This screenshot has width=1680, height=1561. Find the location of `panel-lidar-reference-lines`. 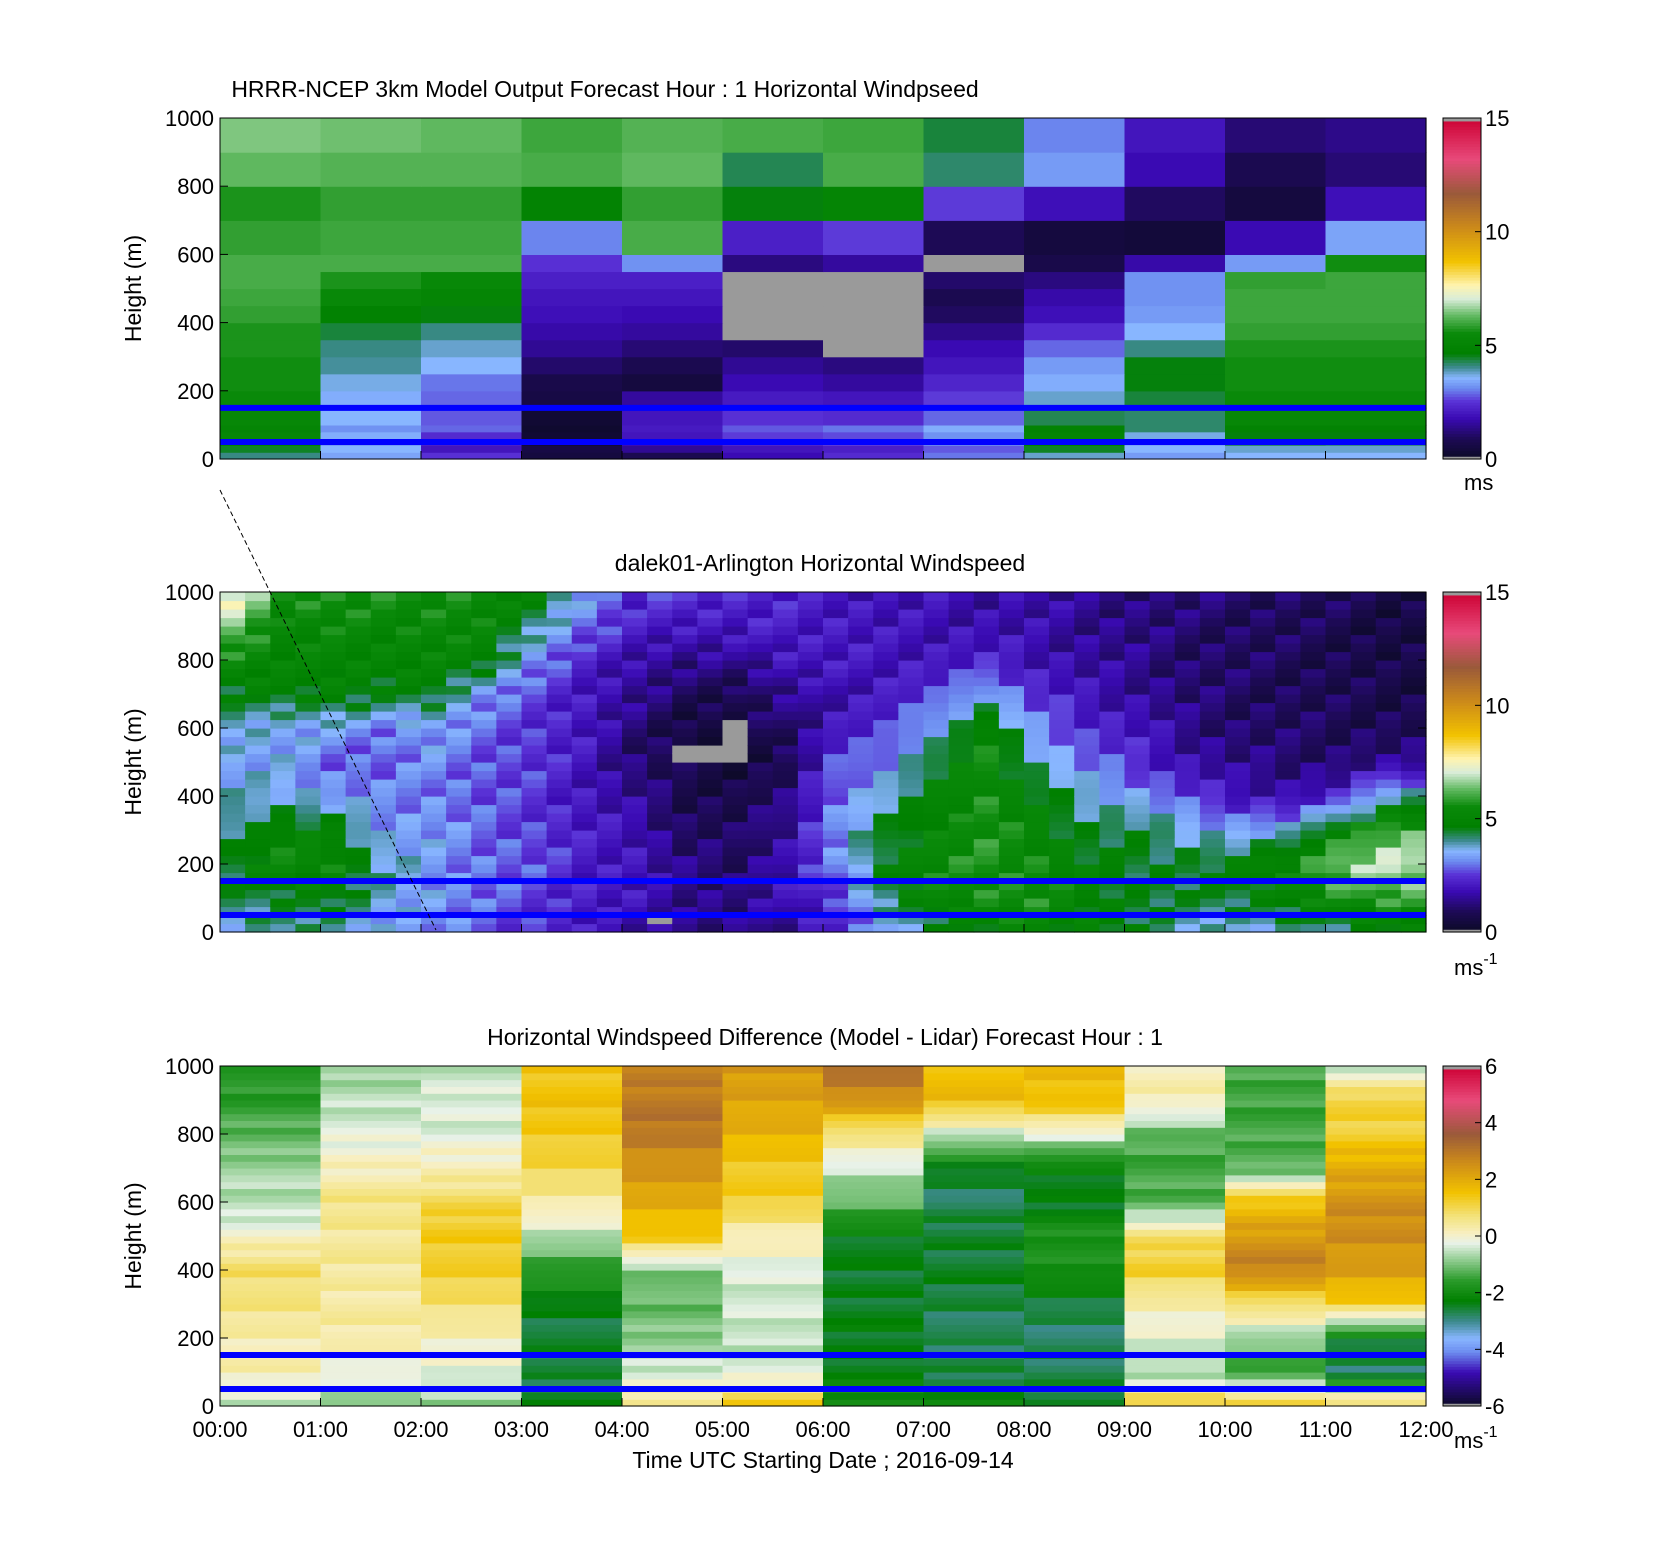

panel-lidar-reference-lines is located at coordinates (823, 898).